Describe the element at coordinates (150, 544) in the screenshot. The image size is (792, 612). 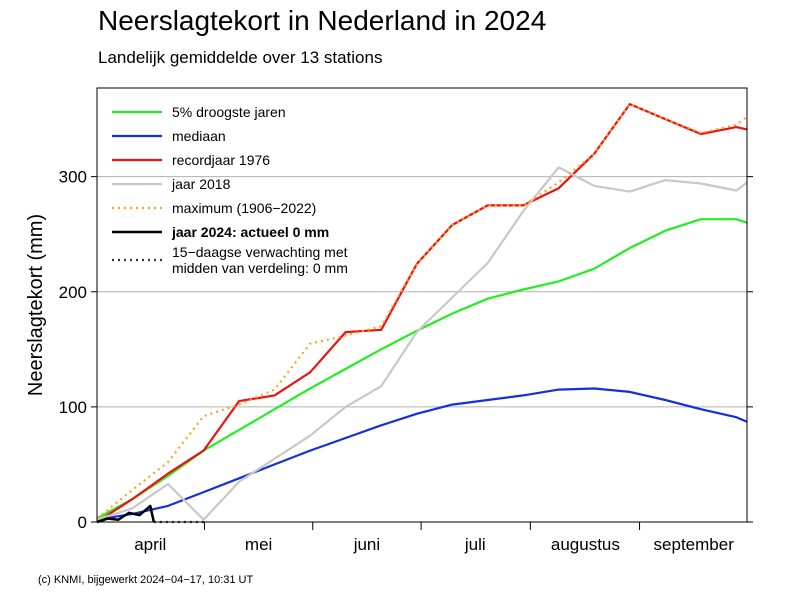
I see `x-tick-label: april` at that location.